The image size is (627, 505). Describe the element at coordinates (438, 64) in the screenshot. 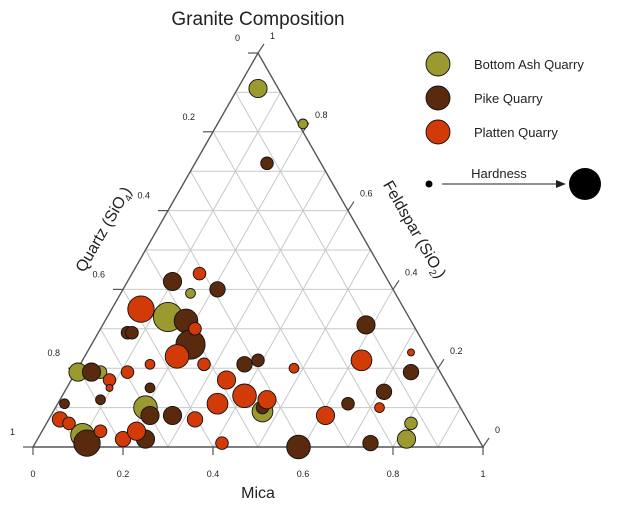

I see `legend-marker-bottom-ash` at that location.